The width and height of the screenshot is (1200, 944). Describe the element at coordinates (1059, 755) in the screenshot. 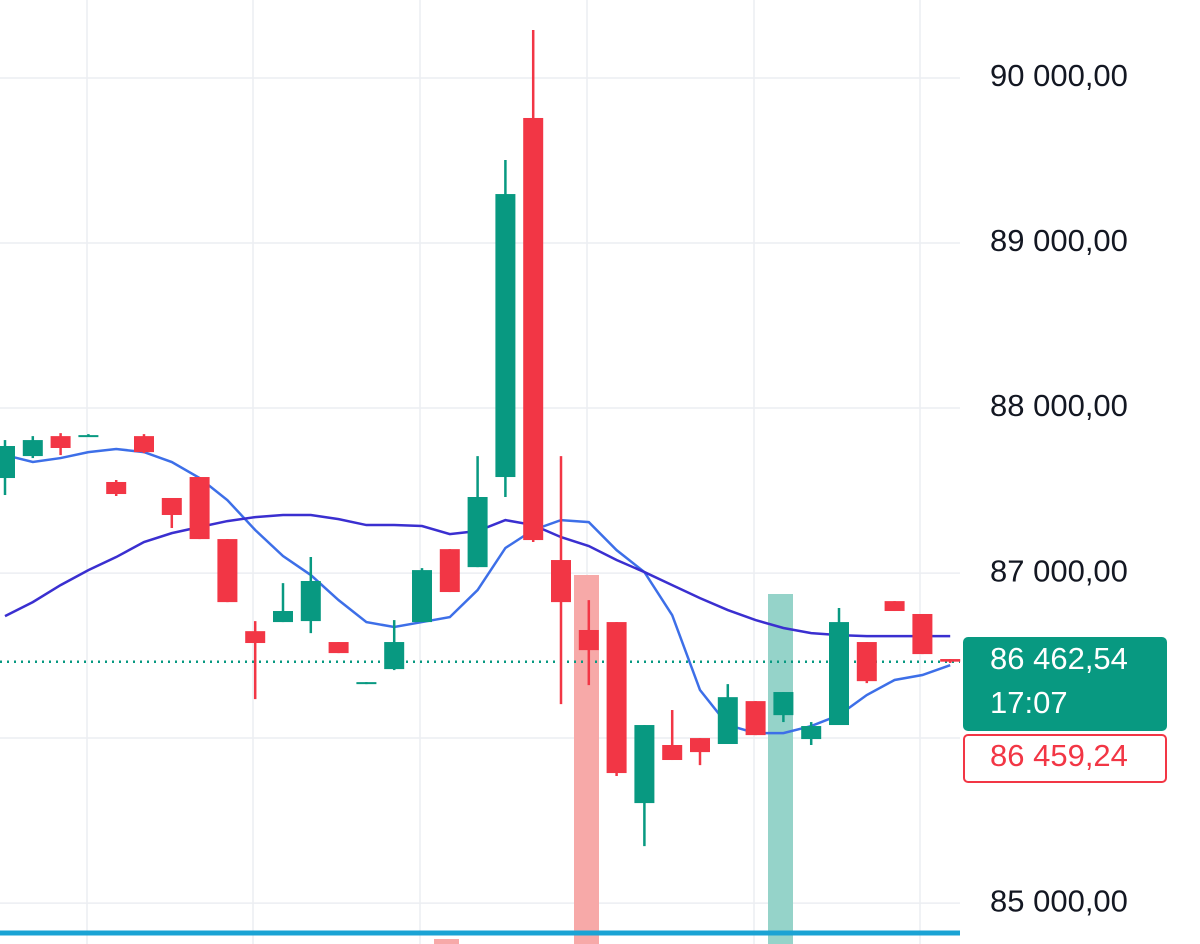

I see `second-price-label: 86 459,24` at that location.